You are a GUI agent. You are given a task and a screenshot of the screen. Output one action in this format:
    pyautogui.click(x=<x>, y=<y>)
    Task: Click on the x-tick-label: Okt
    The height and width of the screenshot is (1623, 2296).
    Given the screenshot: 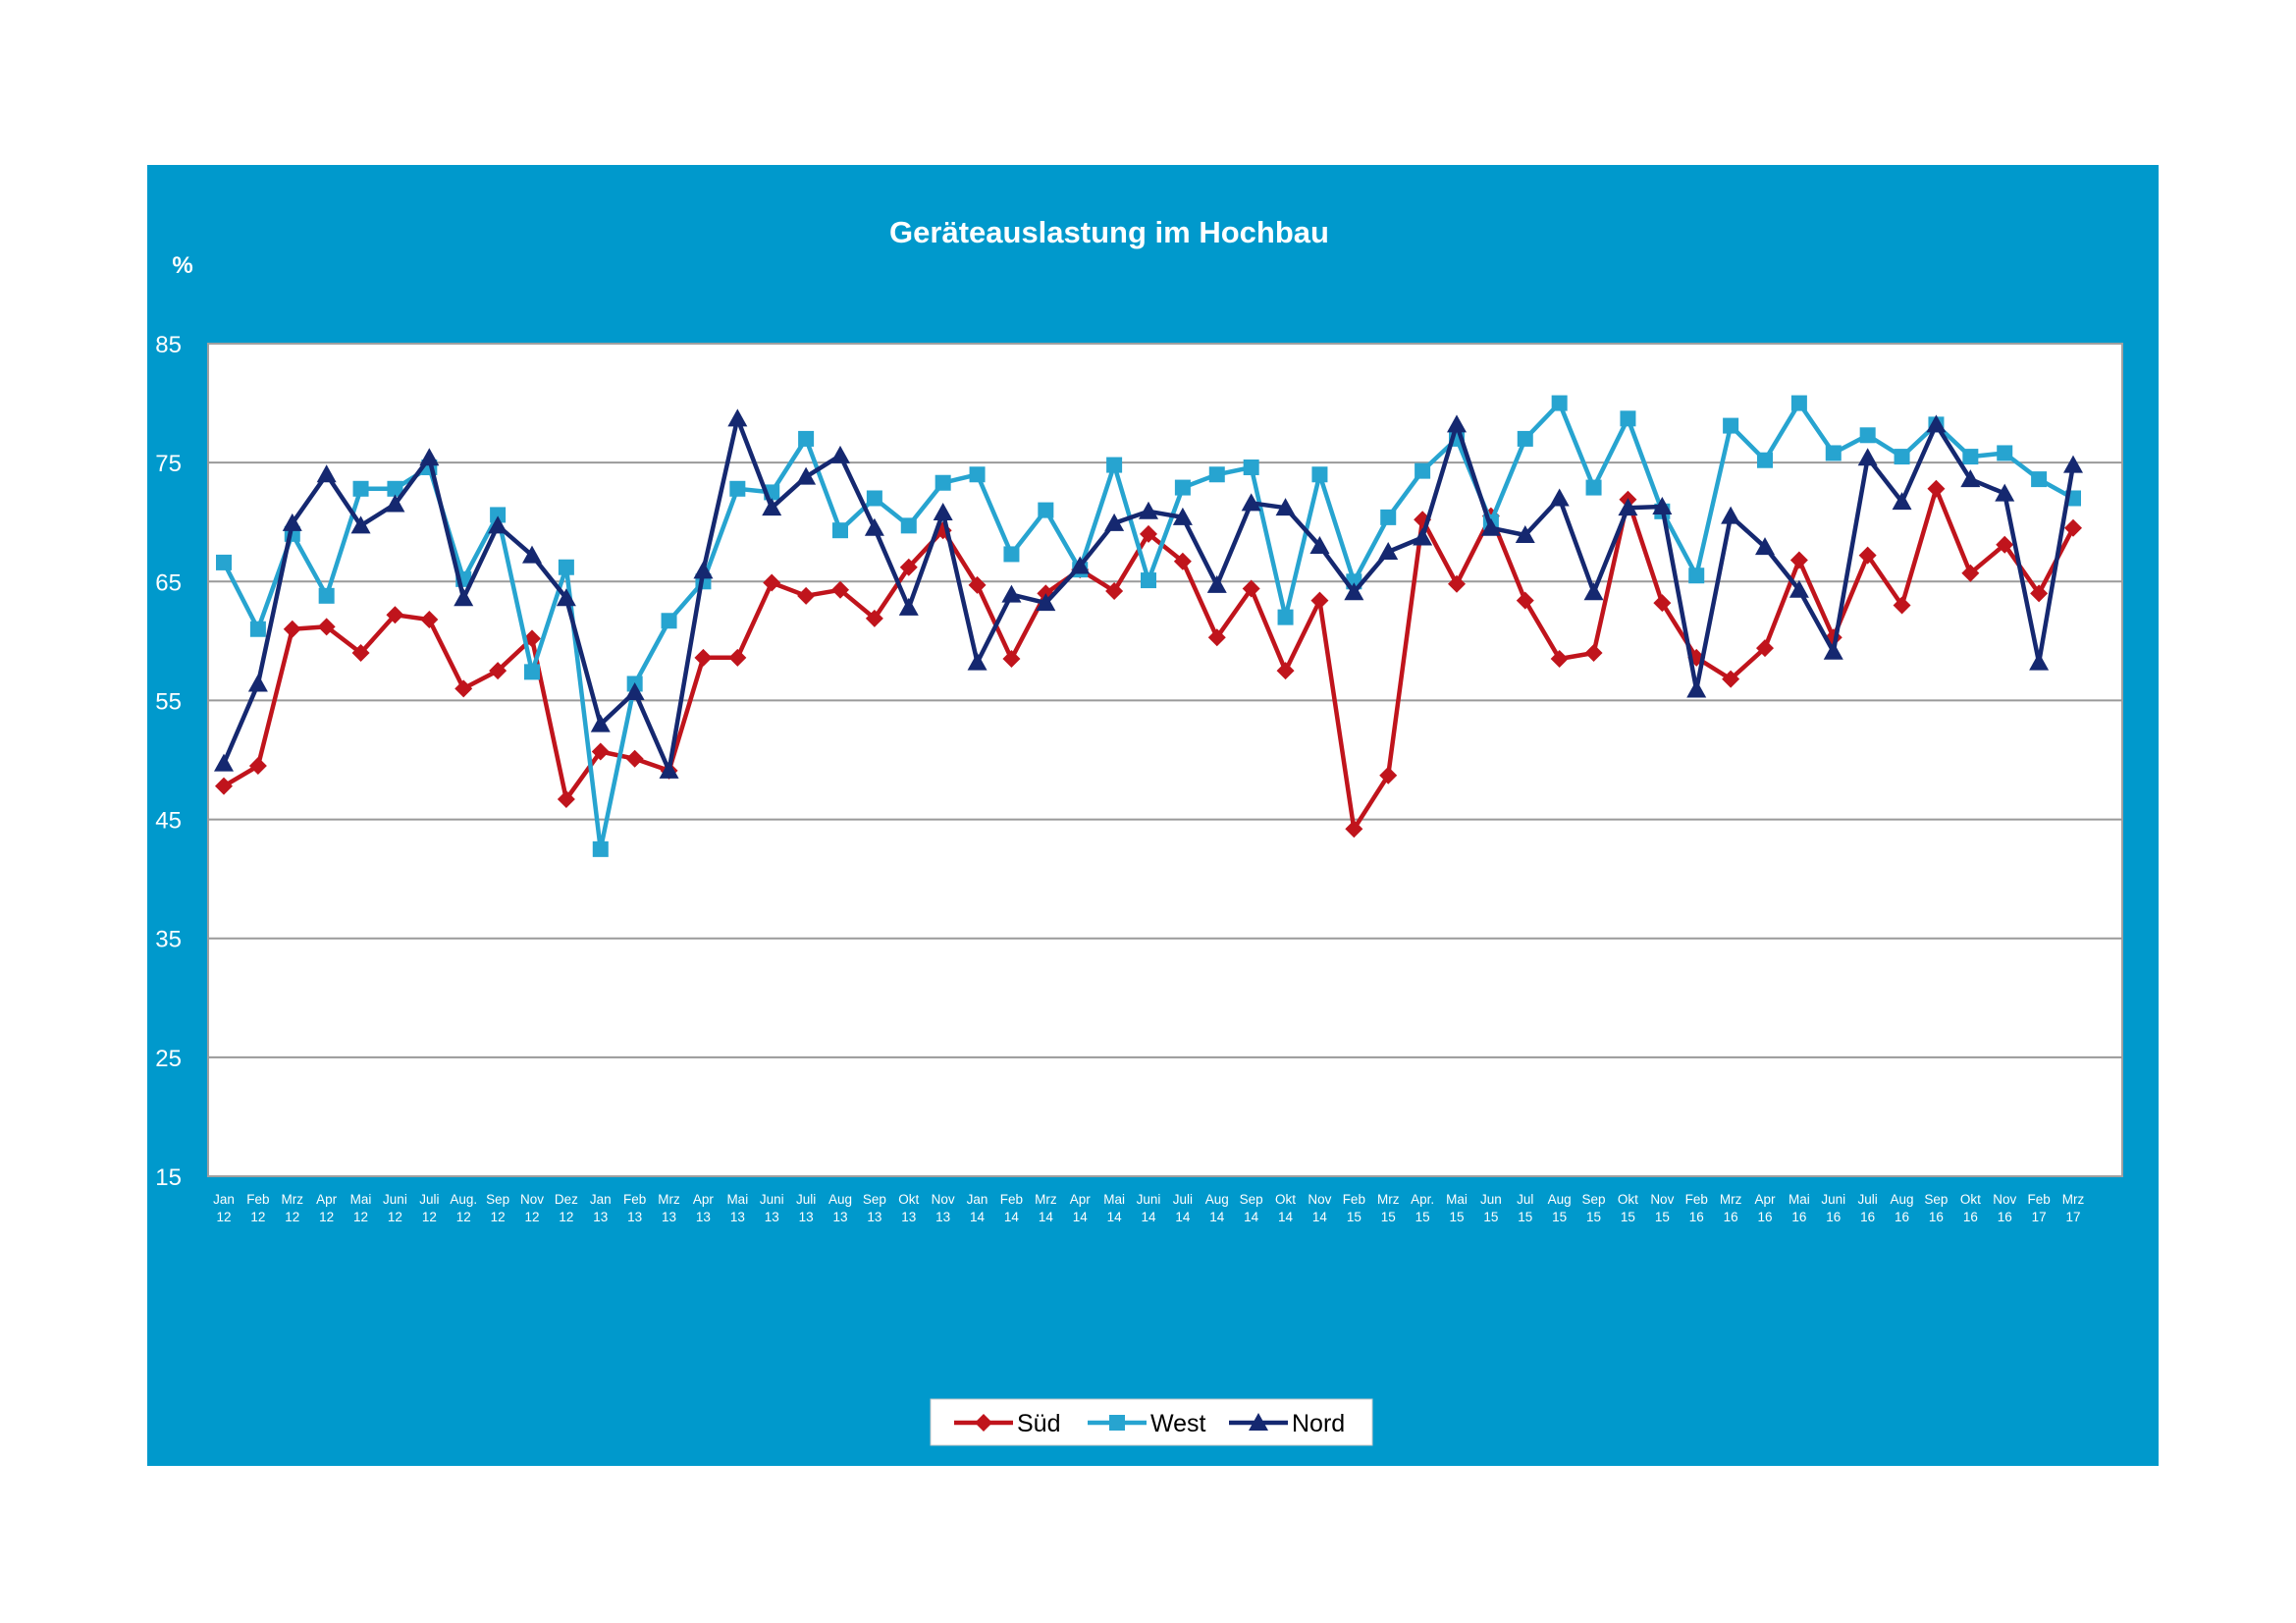 What is the action you would take?
    pyautogui.click(x=1970, y=1199)
    